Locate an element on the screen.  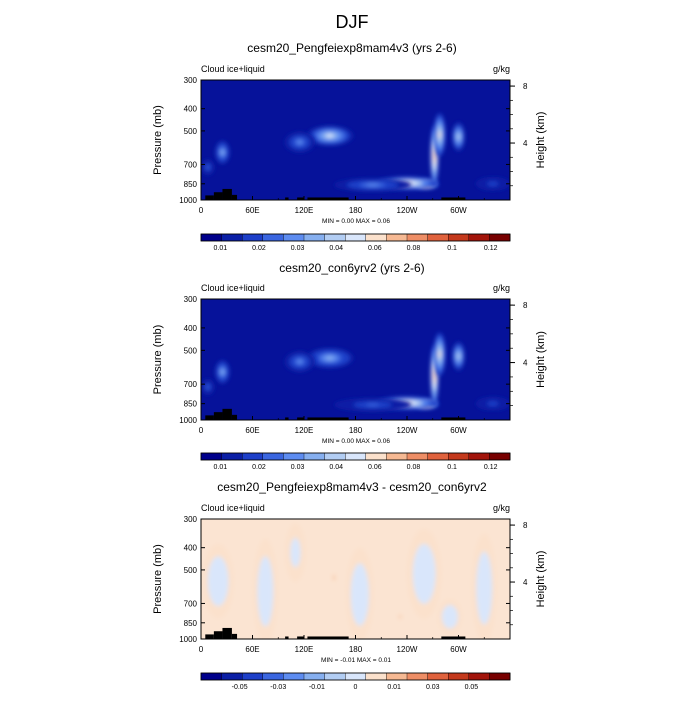
x-tick-label: 60E is located at coordinates (252, 430).